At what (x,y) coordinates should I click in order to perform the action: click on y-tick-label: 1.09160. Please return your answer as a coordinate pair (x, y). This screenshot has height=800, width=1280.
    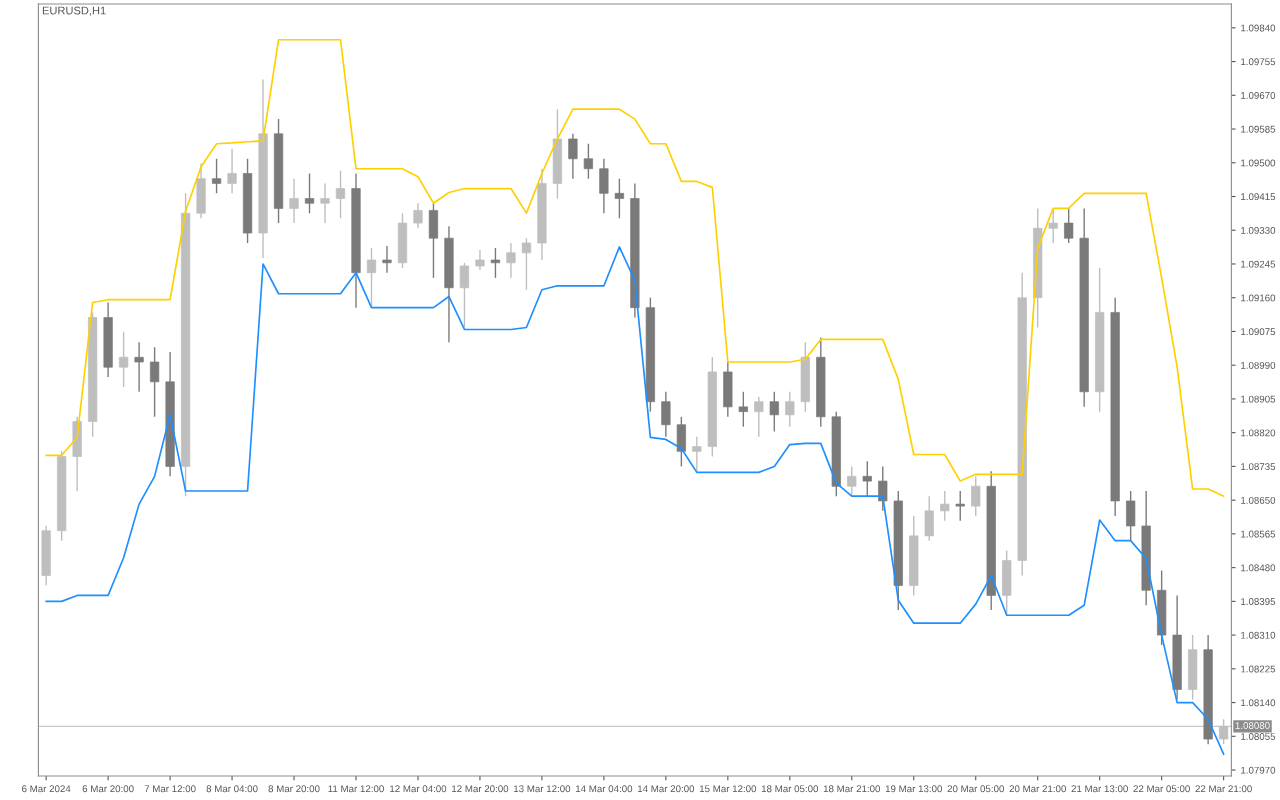
    Looking at the image, I should click on (1258, 298).